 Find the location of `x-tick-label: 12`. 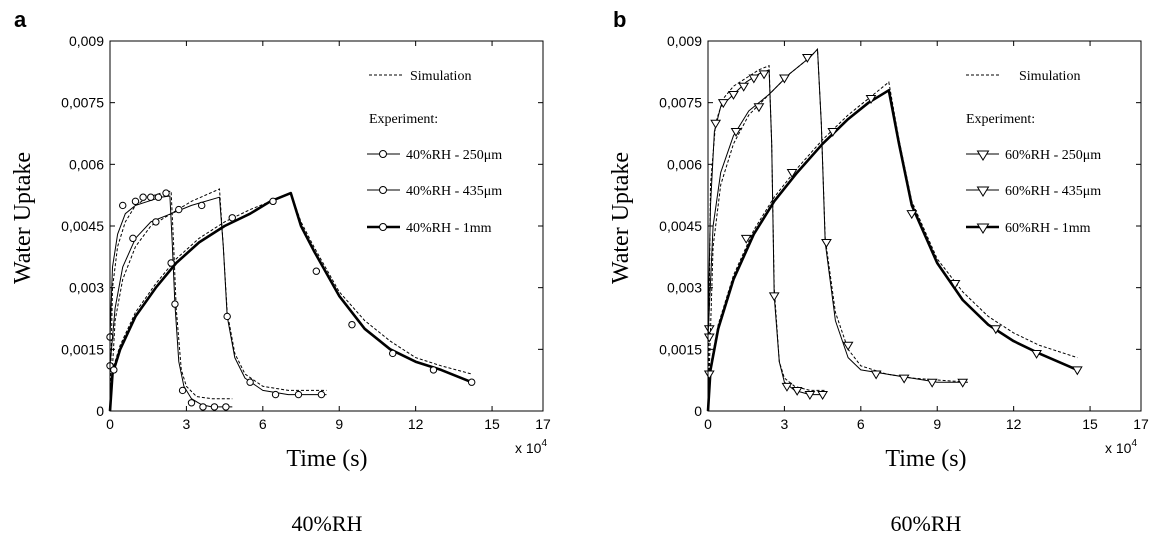

x-tick-label: 12 is located at coordinates (416, 424).